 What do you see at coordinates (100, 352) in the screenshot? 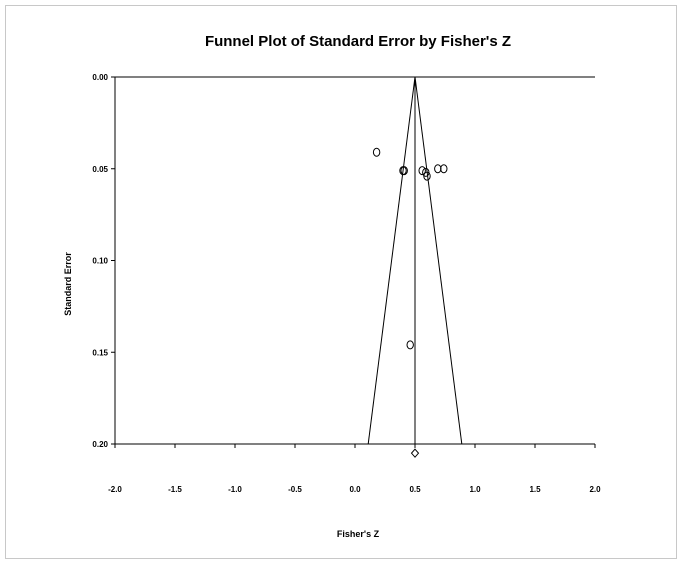
I see `y-tick-label: 0.15` at bounding box center [100, 352].